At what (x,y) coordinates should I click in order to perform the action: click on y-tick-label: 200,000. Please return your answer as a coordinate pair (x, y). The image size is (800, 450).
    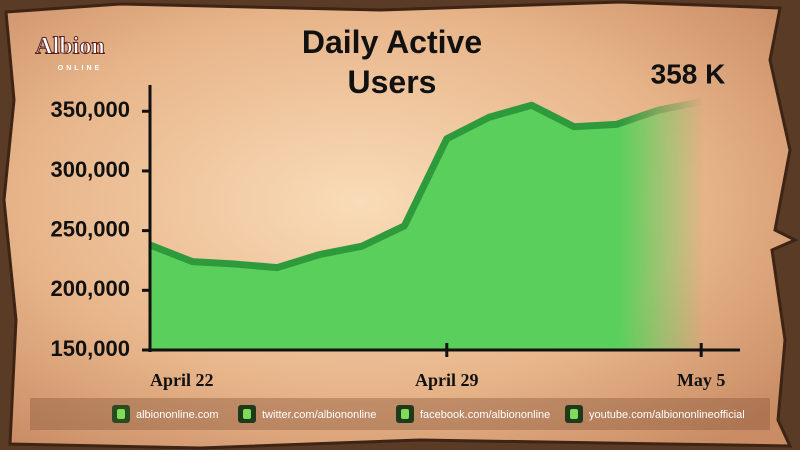
    Looking at the image, I should click on (90, 288).